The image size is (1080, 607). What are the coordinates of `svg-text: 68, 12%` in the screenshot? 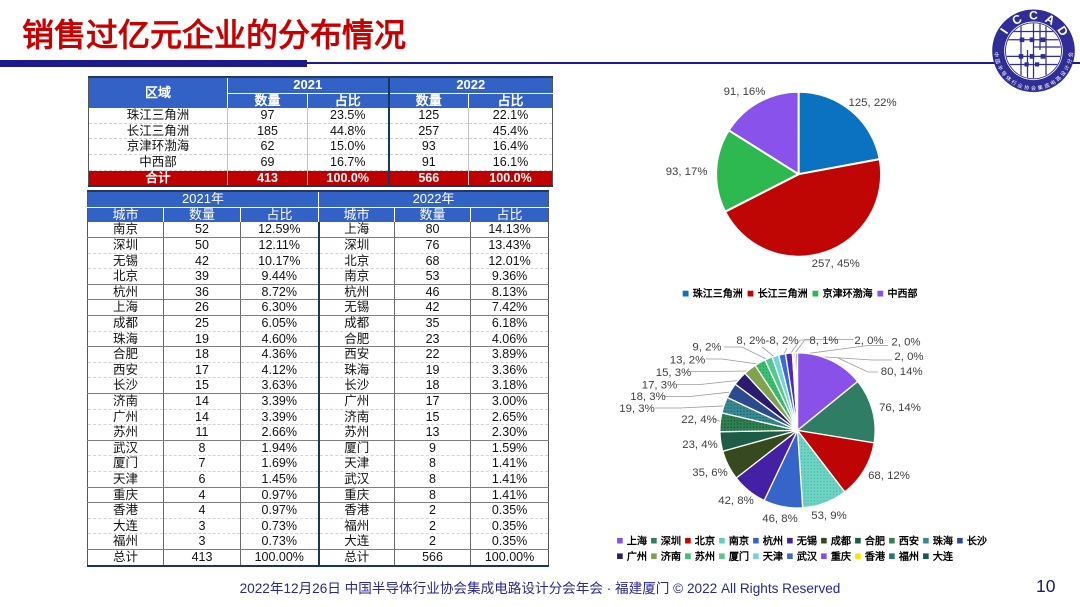 It's located at (889, 476).